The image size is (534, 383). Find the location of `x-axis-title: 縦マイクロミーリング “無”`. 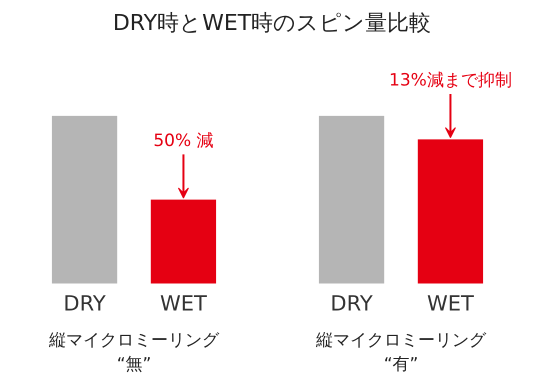

x-axis-title: 縦マイクロミーリング “無” is located at coordinates (134, 352).